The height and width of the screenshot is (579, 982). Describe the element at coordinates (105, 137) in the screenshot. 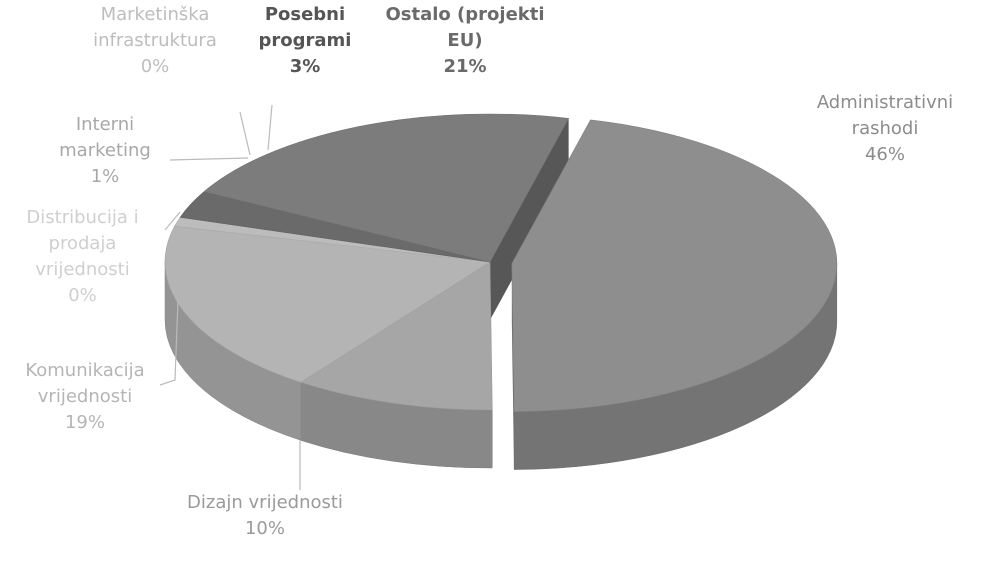

I see `category-label: Interni marketing` at that location.